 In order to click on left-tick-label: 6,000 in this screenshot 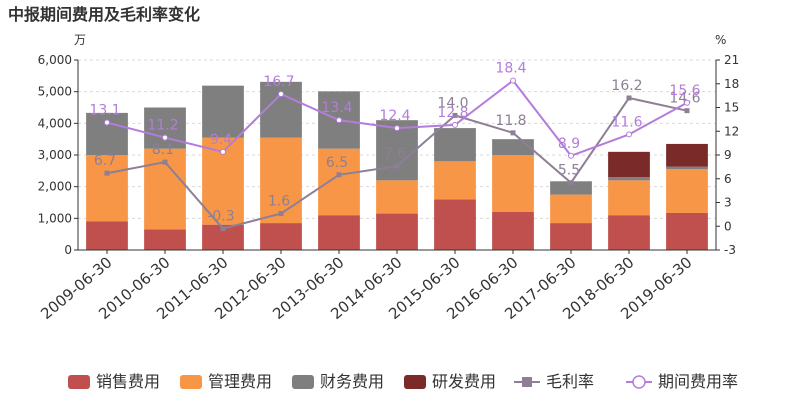, I will do `click(55, 60)`.